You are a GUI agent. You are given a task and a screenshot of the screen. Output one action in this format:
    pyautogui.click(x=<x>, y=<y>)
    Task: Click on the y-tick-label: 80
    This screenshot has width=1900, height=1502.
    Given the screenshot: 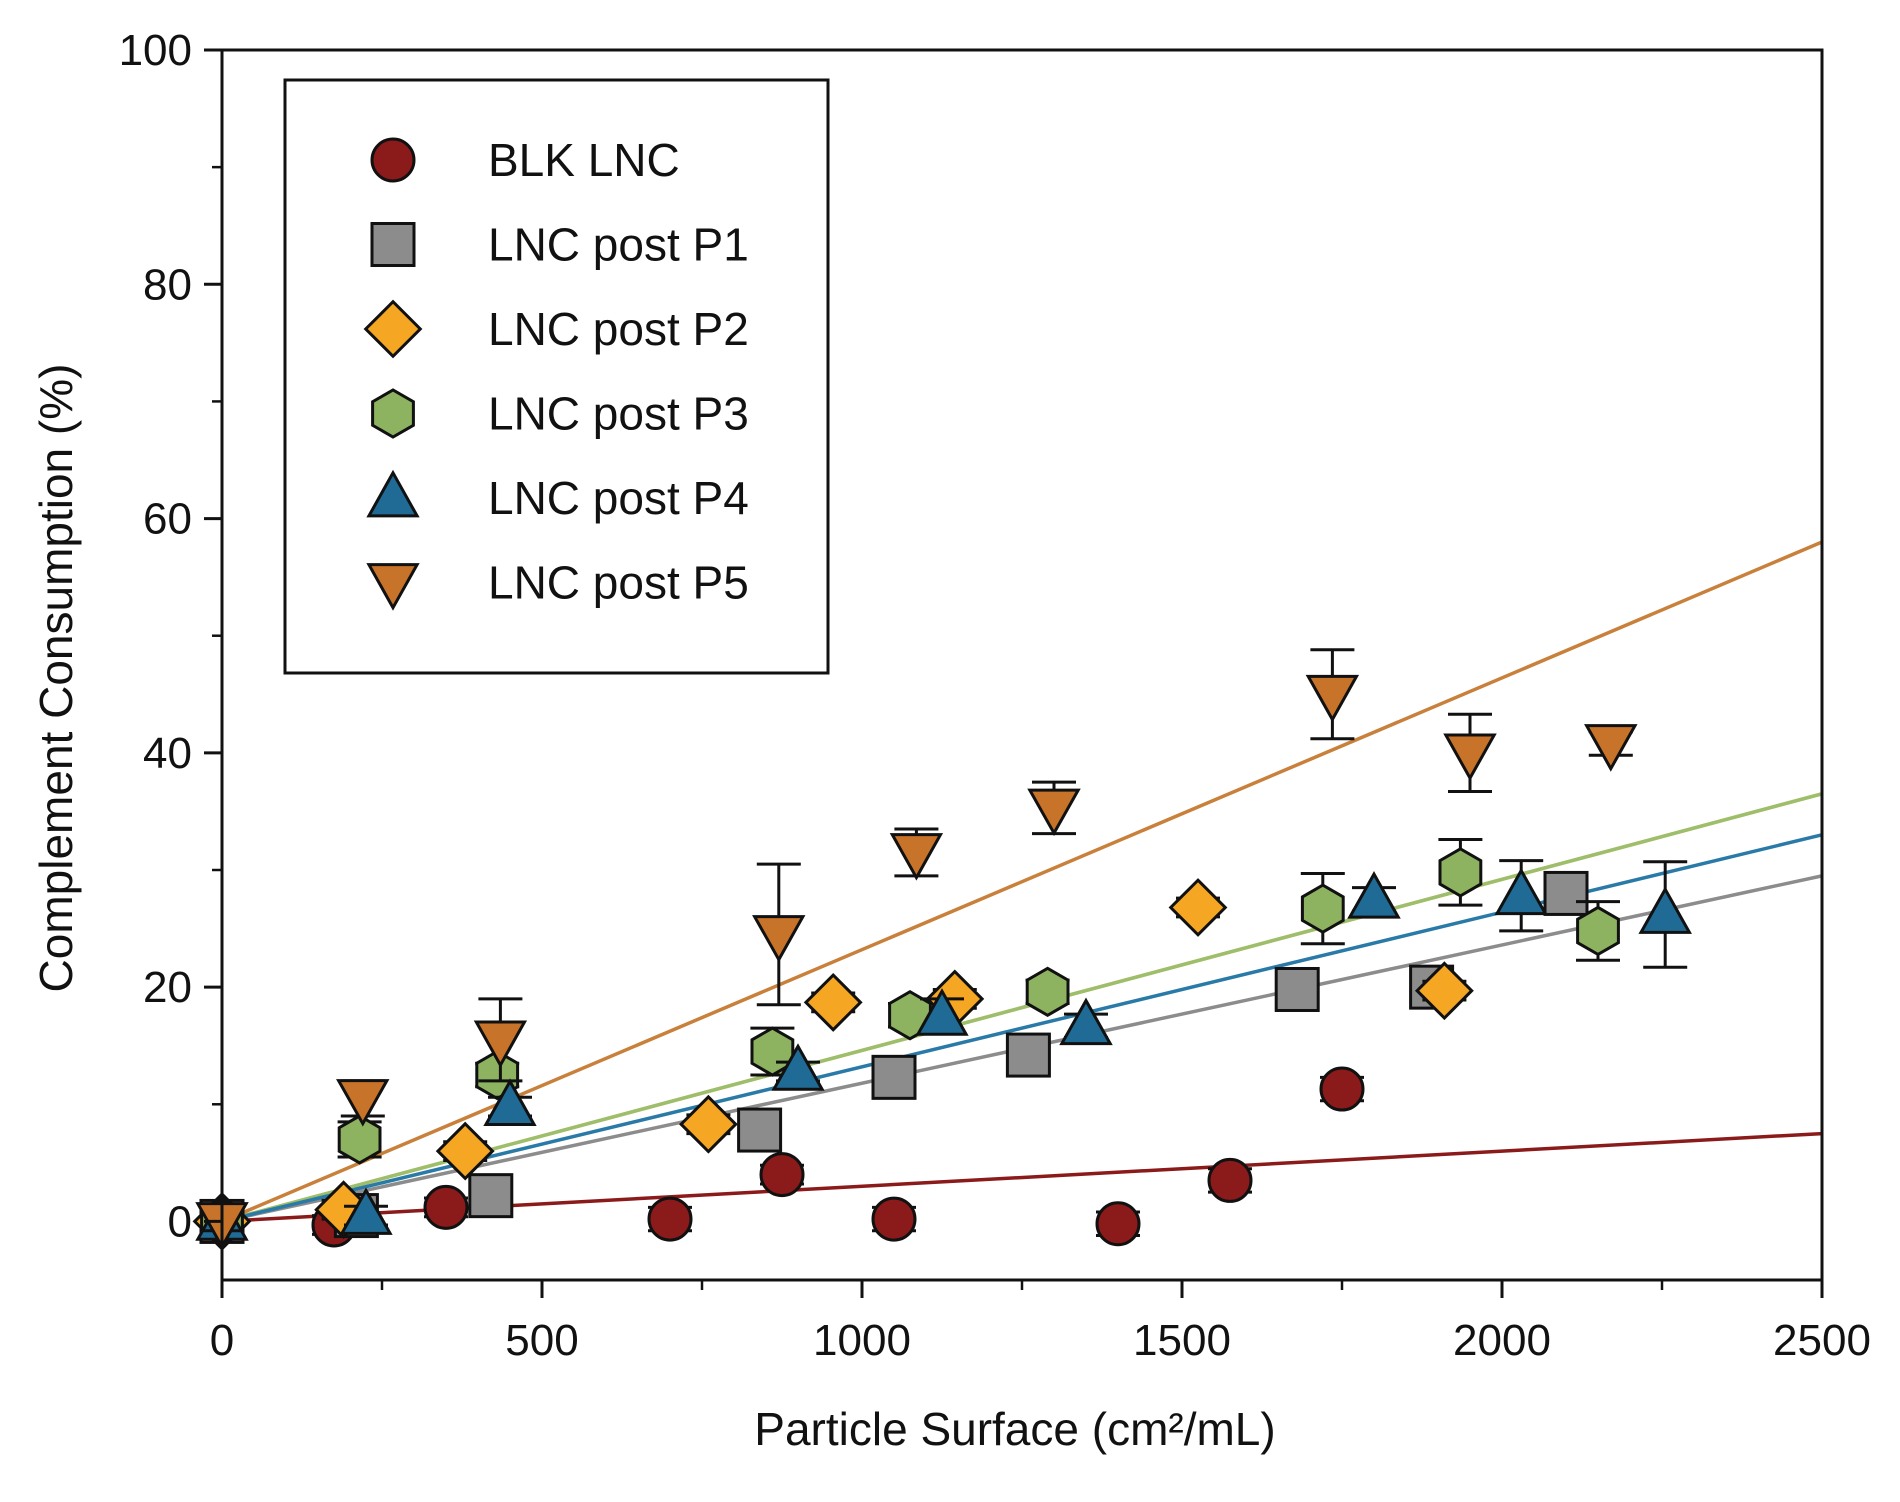 What is the action you would take?
    pyautogui.click(x=167, y=284)
    